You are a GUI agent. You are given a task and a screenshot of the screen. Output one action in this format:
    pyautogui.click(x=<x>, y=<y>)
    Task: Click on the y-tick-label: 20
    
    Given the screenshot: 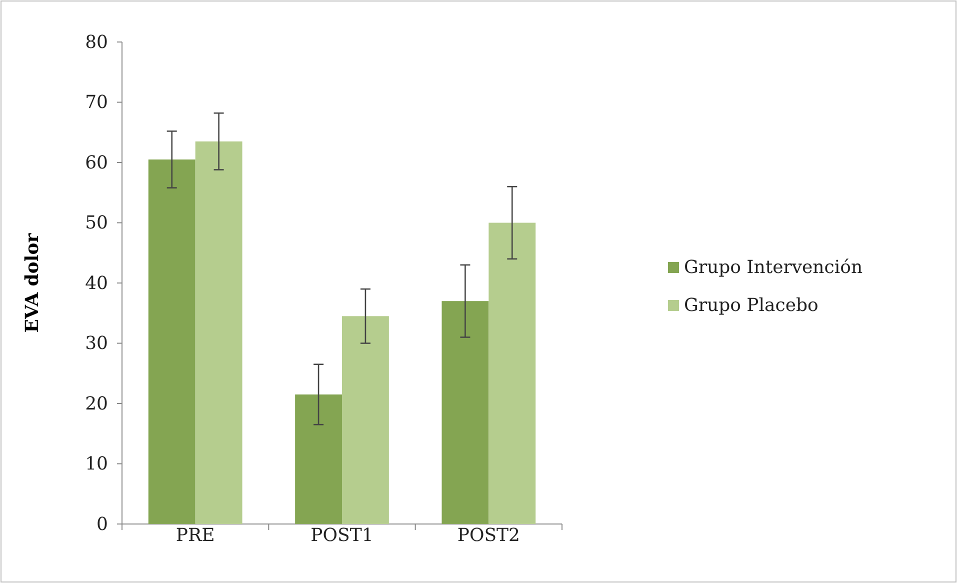 What is the action you would take?
    pyautogui.click(x=96, y=403)
    